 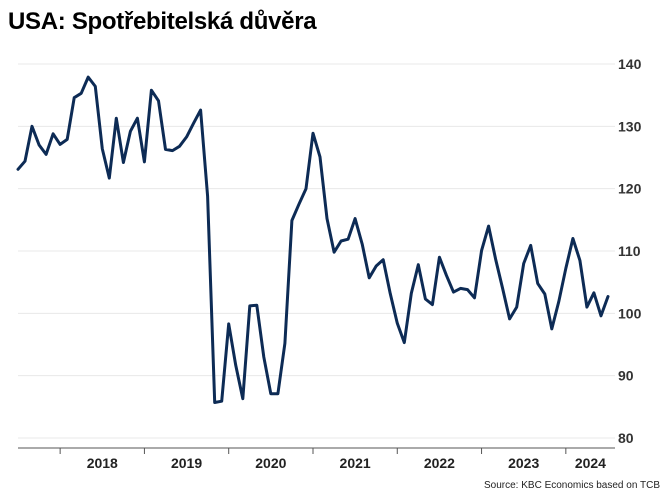 I want to click on x-tick-label-2018: 2018, so click(x=102, y=463).